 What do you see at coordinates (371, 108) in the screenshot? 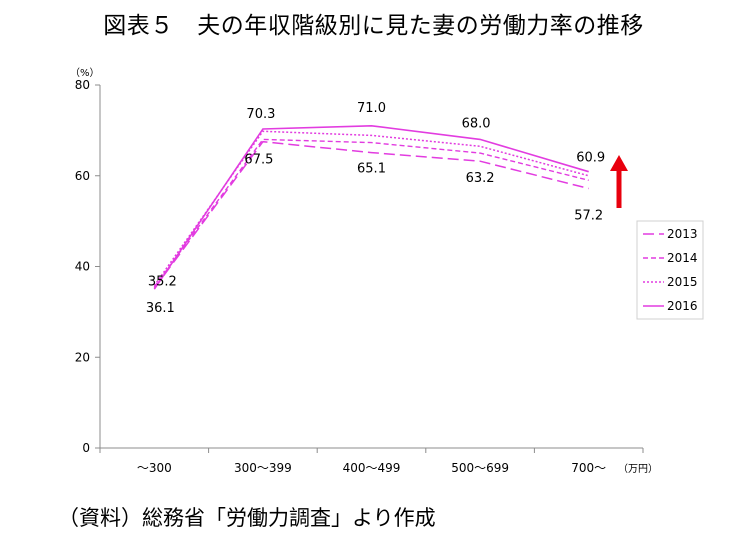
I see `data-label: 71.0` at bounding box center [371, 108].